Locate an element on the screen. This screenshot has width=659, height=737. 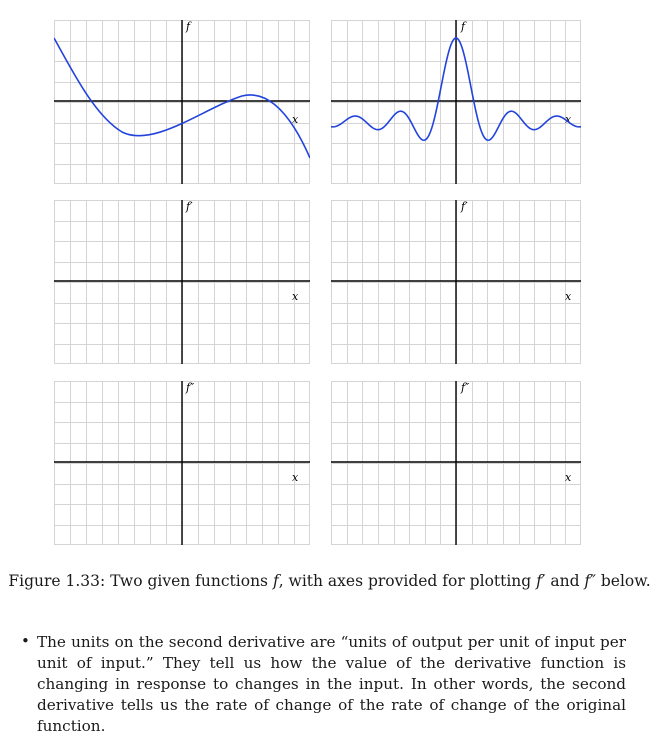
caption-mid: , with axes provided for plotting is located at coordinates (407, 581).